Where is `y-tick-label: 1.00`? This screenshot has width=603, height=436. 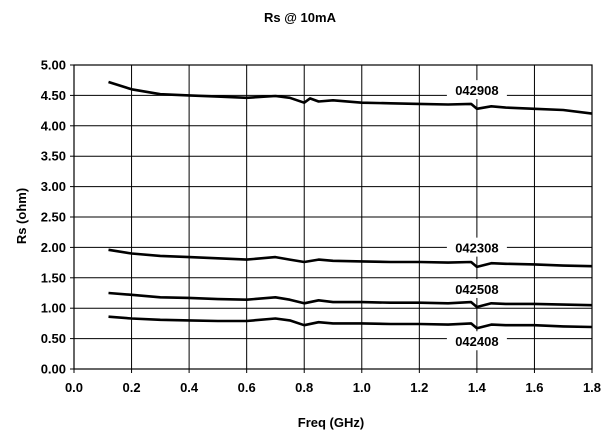
y-tick-label: 1.00 is located at coordinates (53, 308).